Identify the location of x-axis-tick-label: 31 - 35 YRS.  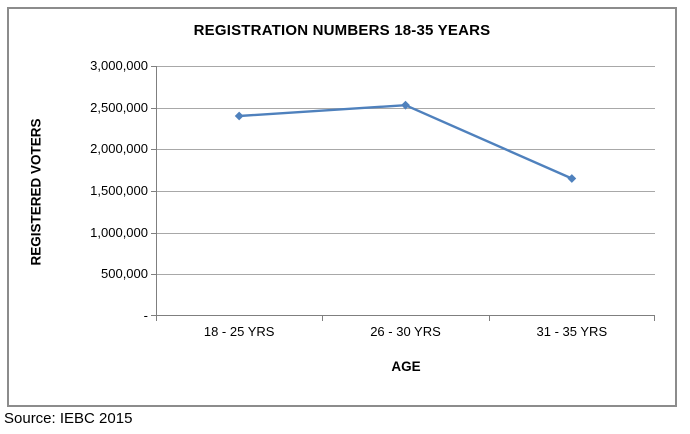
(572, 331).